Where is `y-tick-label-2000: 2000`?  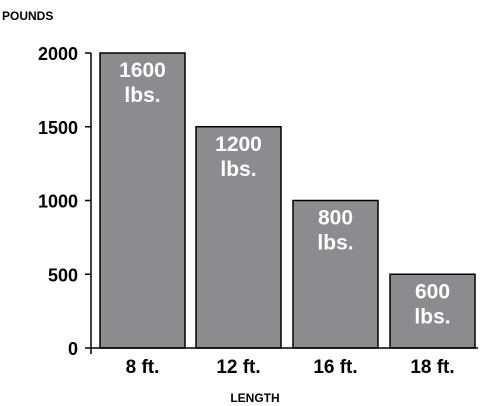 y-tick-label-2000: 2000 is located at coordinates (58, 54).